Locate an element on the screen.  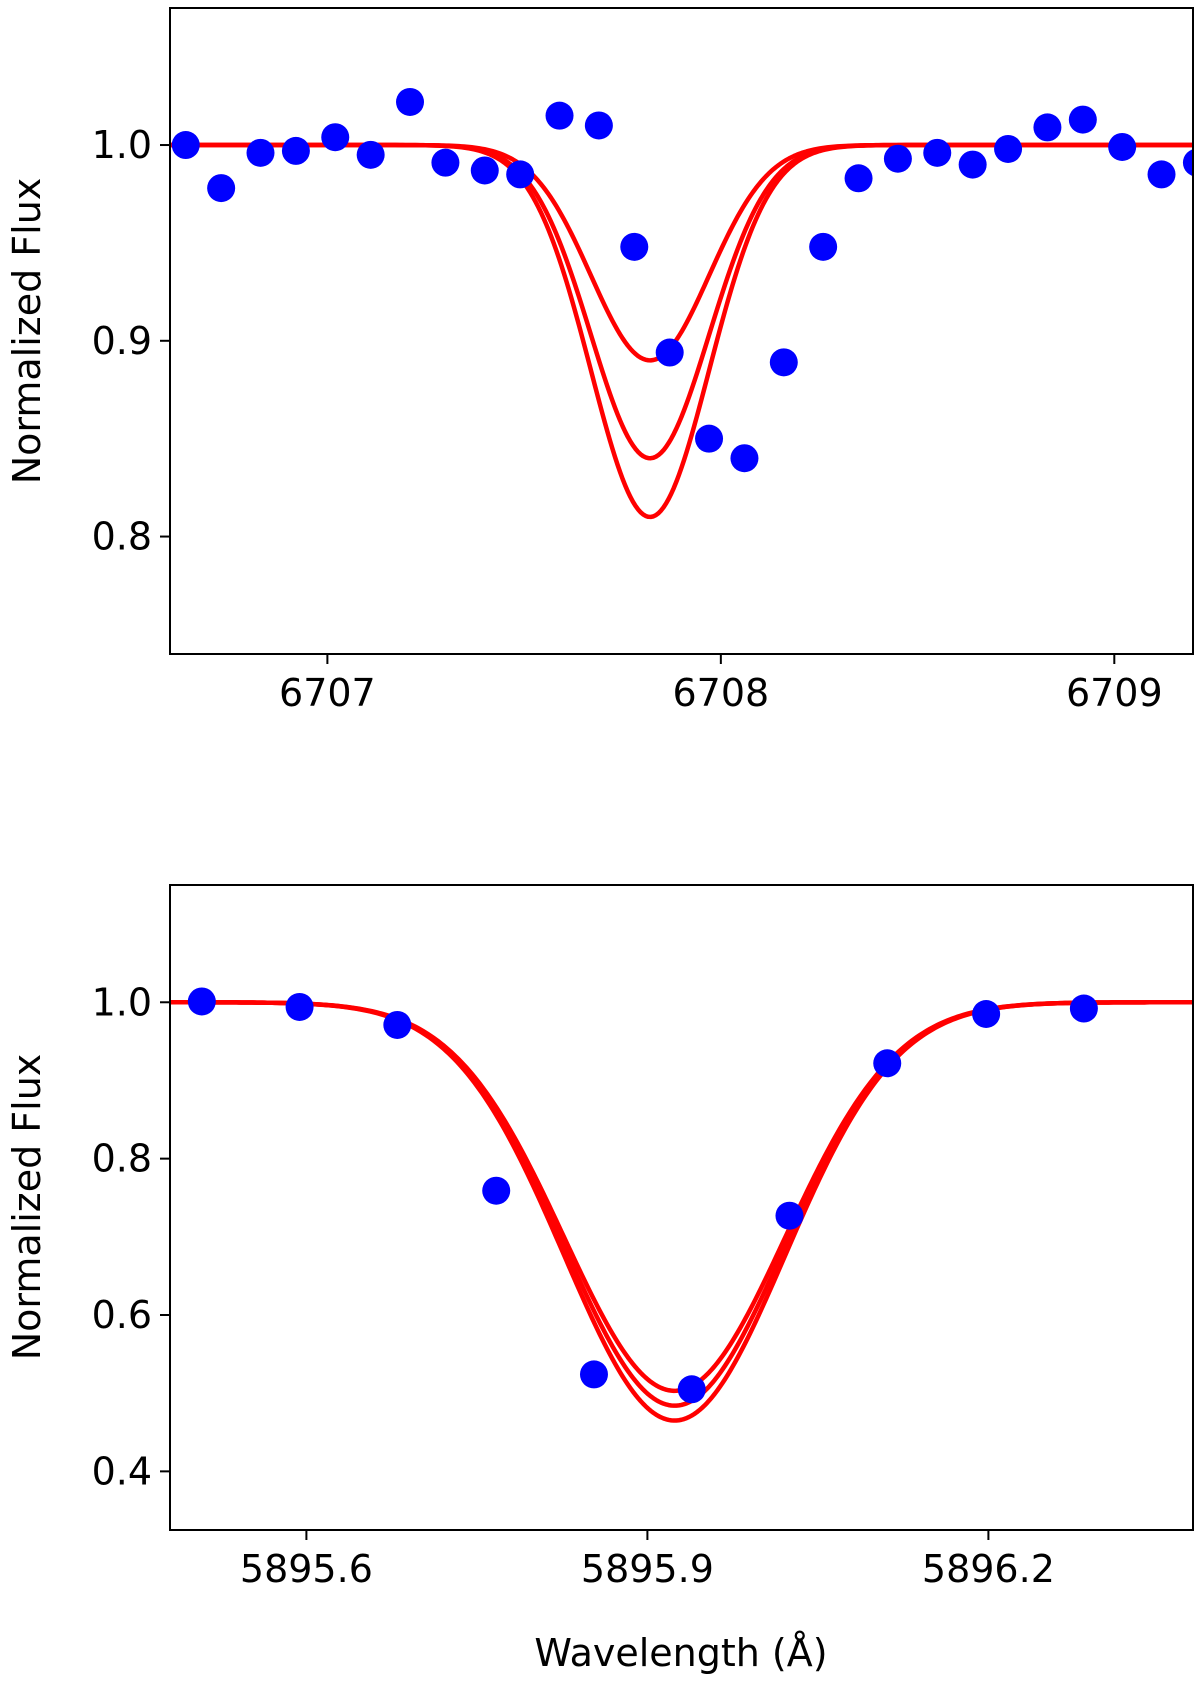
top-x-tick-label: 6708 is located at coordinates (720, 693).